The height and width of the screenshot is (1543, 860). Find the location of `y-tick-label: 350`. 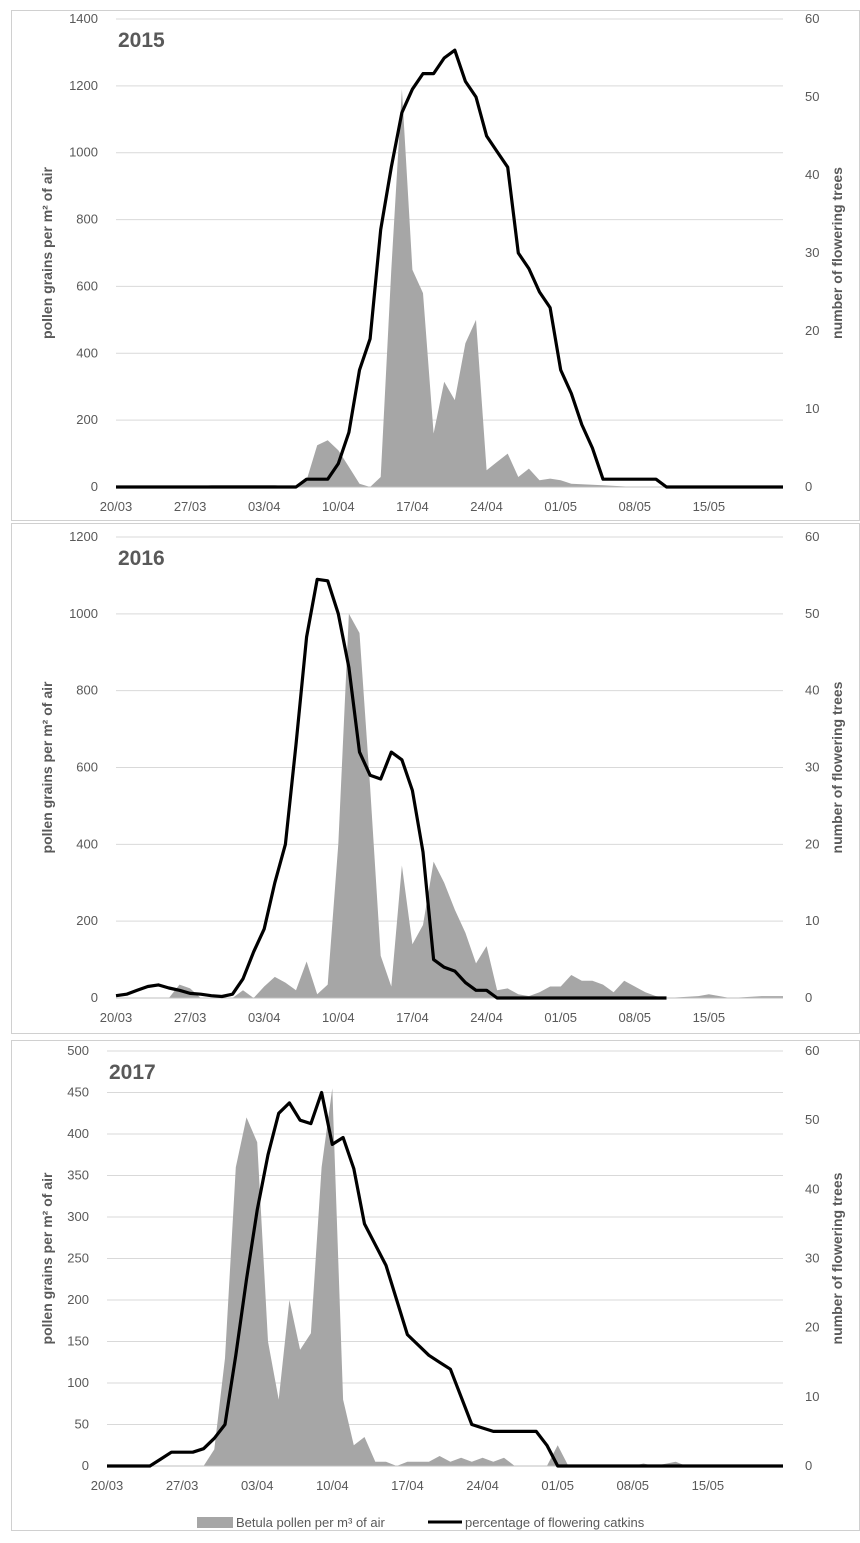

y-tick-label: 350 is located at coordinates (78, 1175).